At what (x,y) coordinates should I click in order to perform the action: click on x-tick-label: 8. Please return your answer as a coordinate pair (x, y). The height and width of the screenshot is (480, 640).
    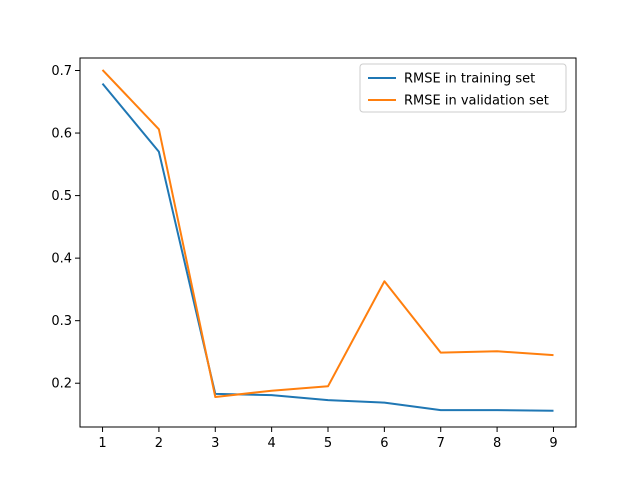
    Looking at the image, I should click on (497, 443).